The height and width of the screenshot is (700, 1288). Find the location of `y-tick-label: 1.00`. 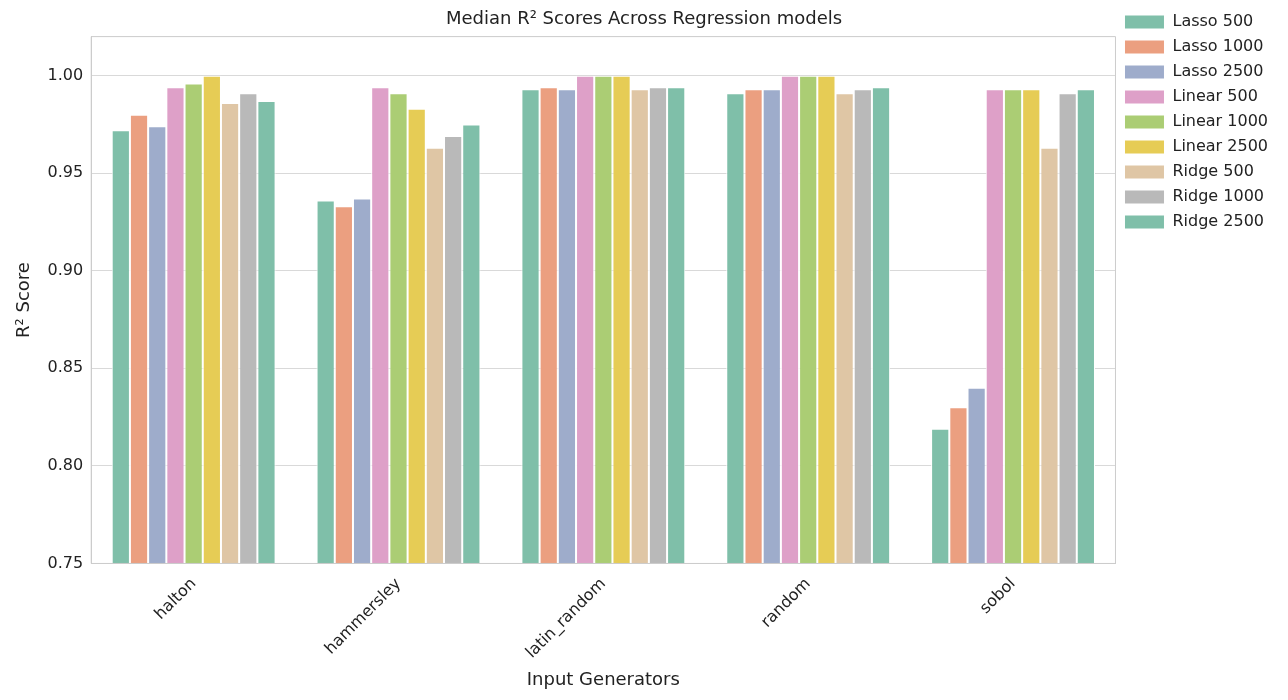

y-tick-label: 1.00 is located at coordinates (65, 74).